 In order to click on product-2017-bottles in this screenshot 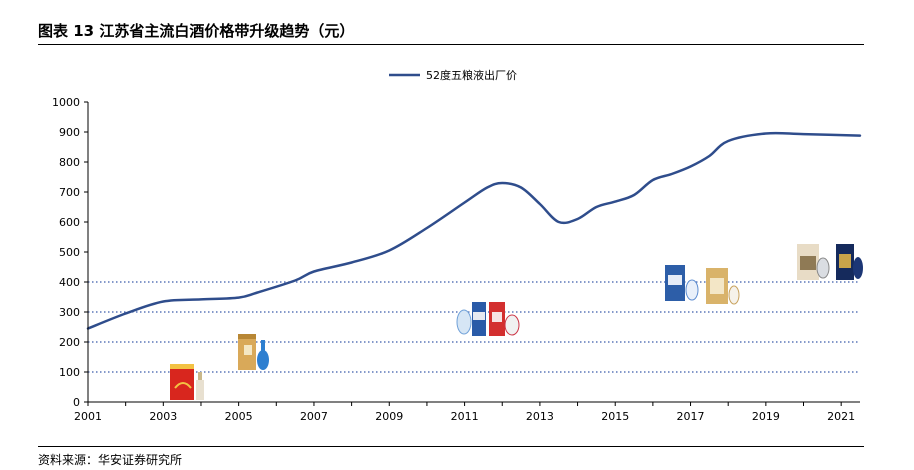, I will do `click(702, 285)`.